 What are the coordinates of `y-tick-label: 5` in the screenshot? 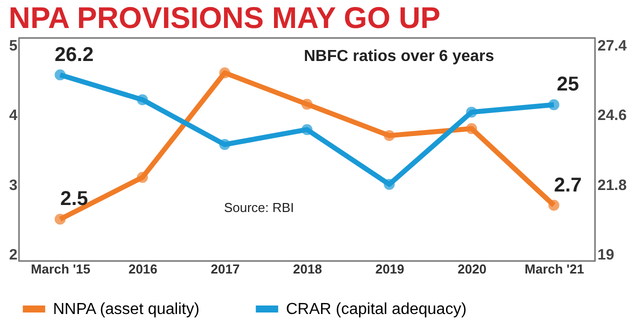 It's located at (13, 45).